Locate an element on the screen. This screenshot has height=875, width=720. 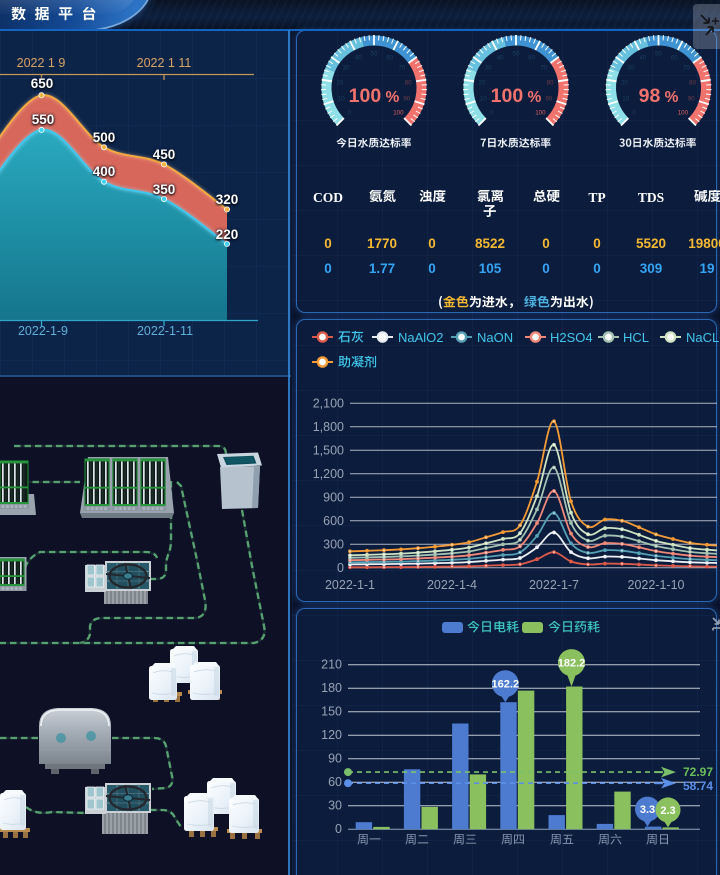
svg-text: 162.2 is located at coordinates (506, 685).